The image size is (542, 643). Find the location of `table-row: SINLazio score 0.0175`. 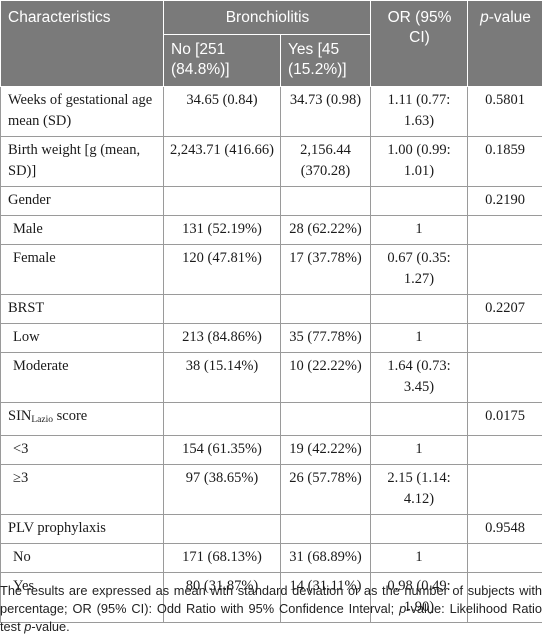

table-row: SINLazio score 0.0175 is located at coordinates (271, 419).